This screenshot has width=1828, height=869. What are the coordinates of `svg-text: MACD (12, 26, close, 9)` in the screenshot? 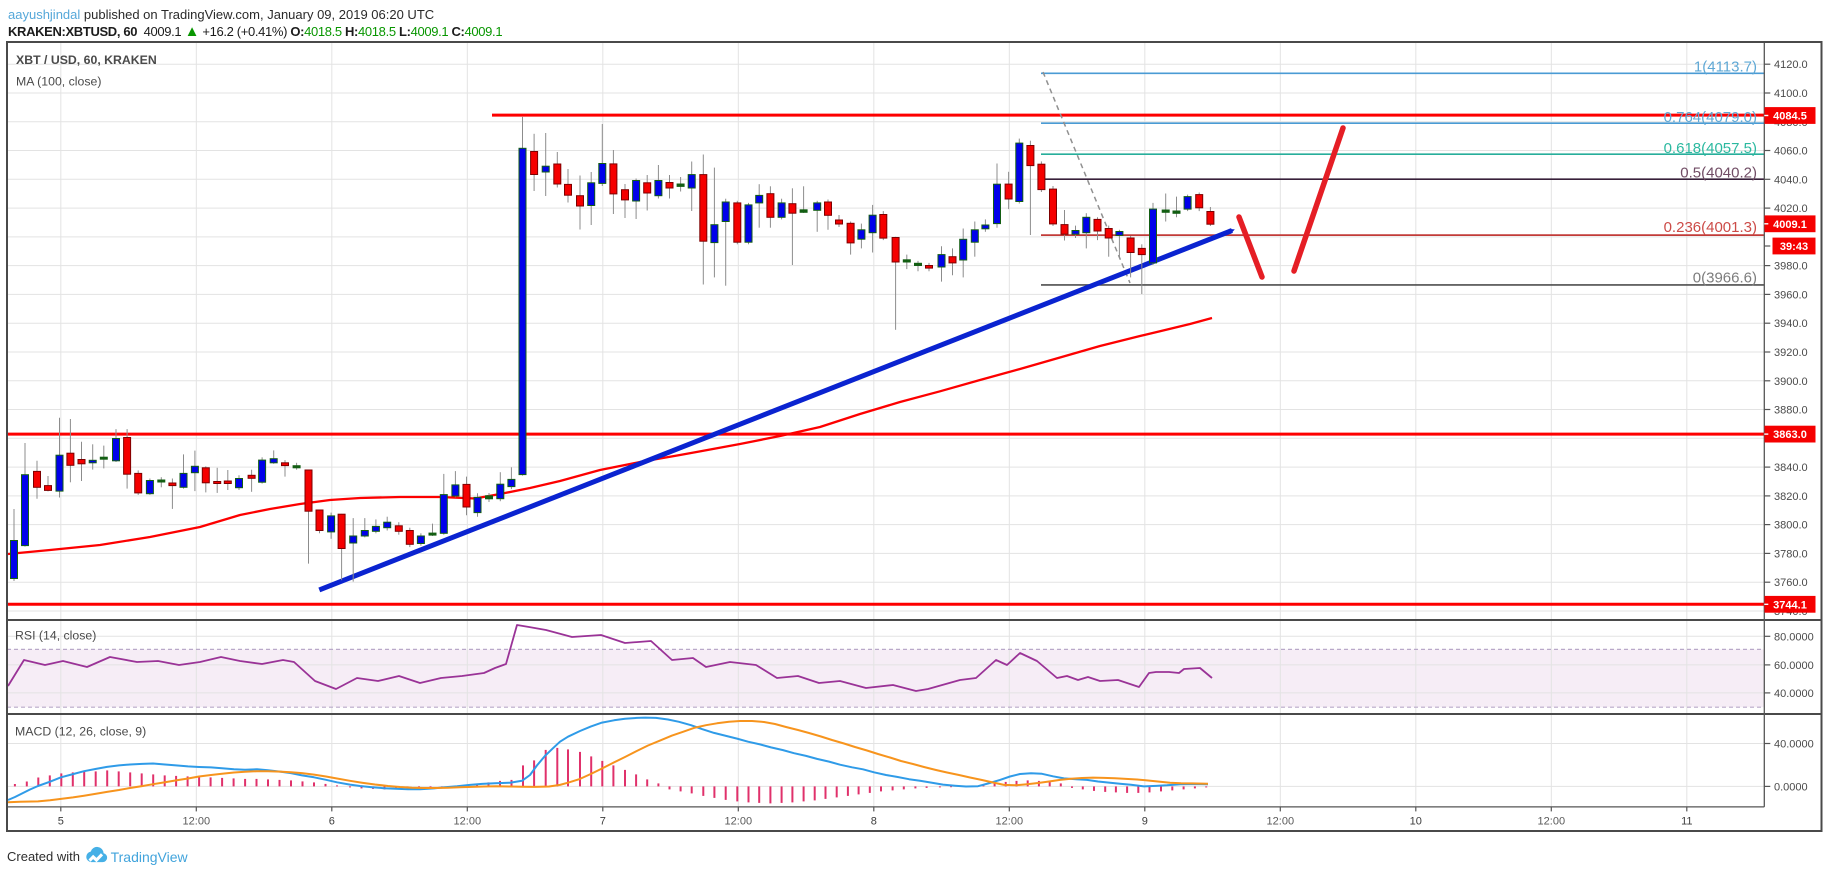 It's located at (80, 732).